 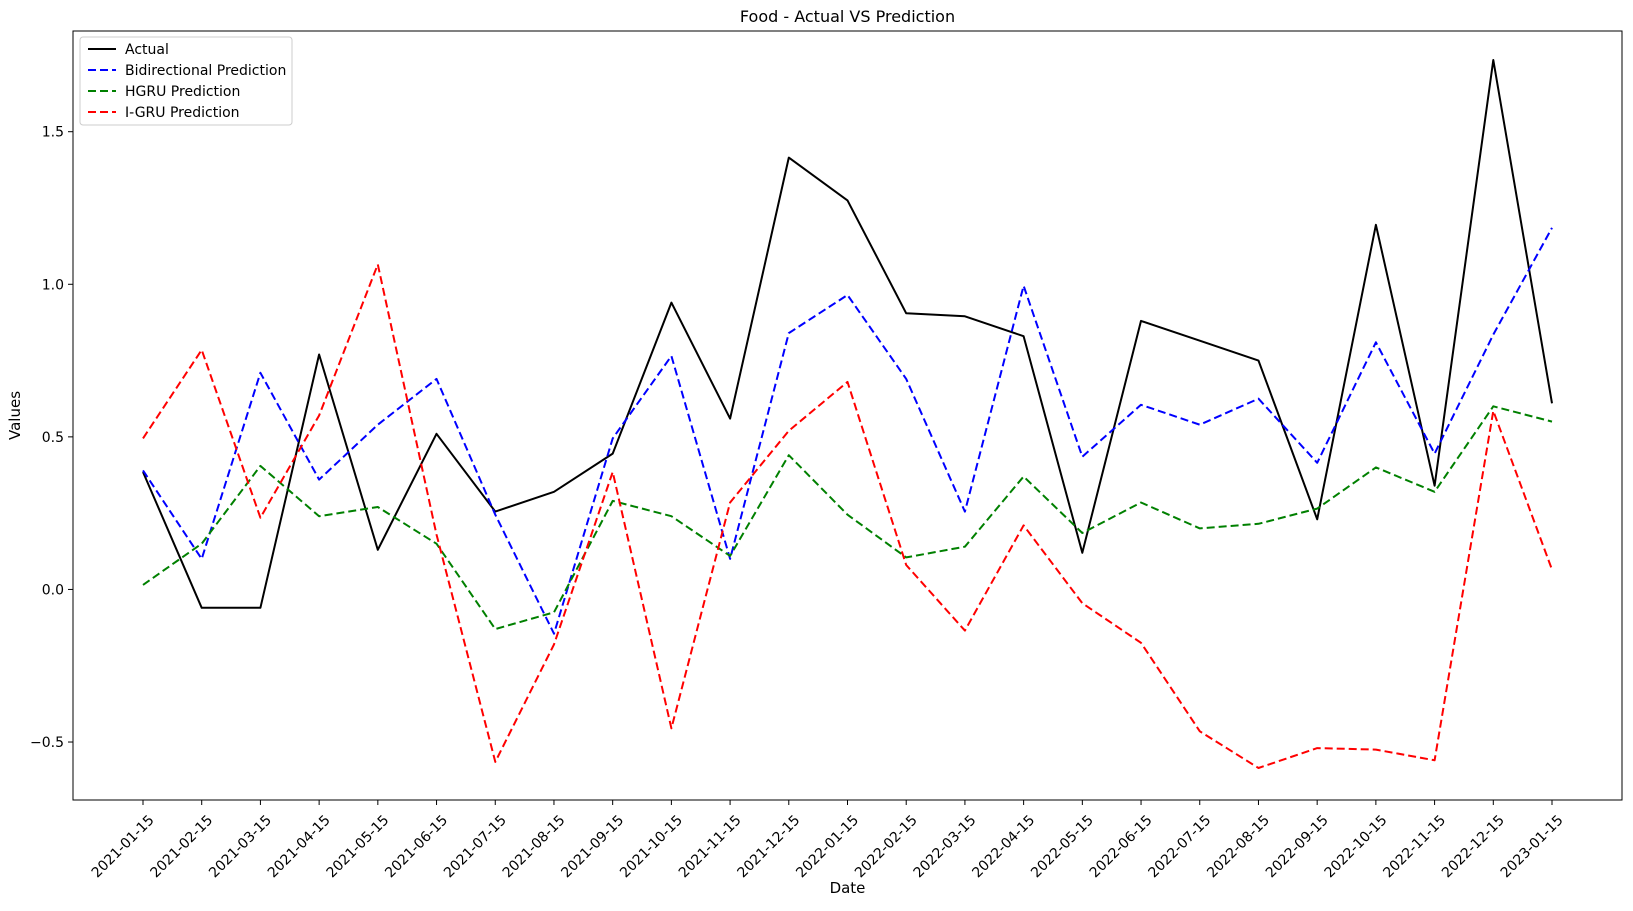 I want to click on legend-label-3: I-GRU Prediction, so click(x=182, y=113).